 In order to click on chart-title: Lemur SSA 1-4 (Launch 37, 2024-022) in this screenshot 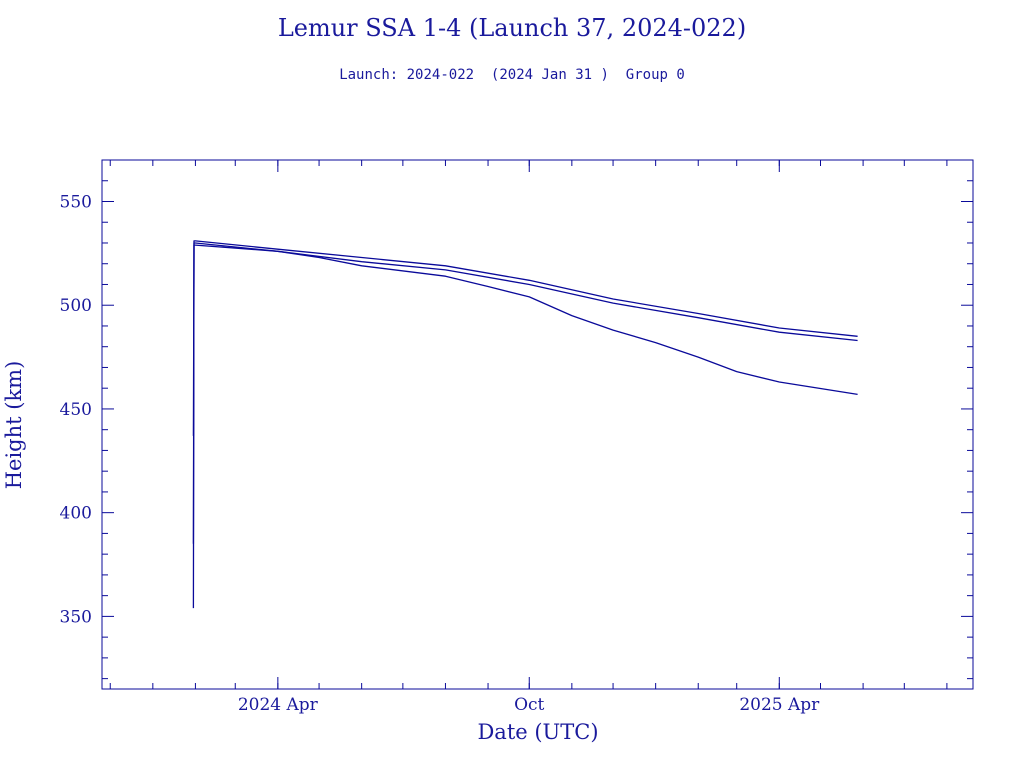, I will do `click(512, 28)`.